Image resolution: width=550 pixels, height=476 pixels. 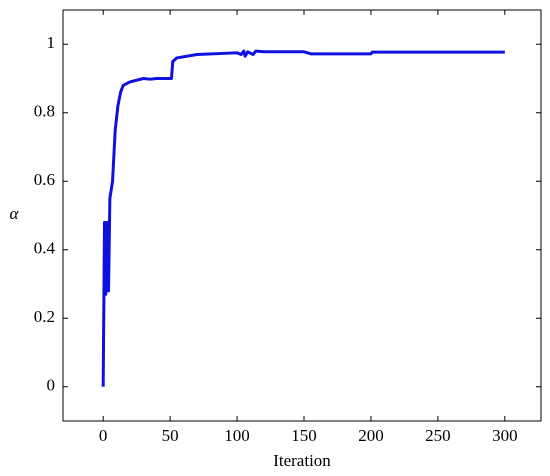 I want to click on x-axis-label: Iteration, so click(x=302, y=460).